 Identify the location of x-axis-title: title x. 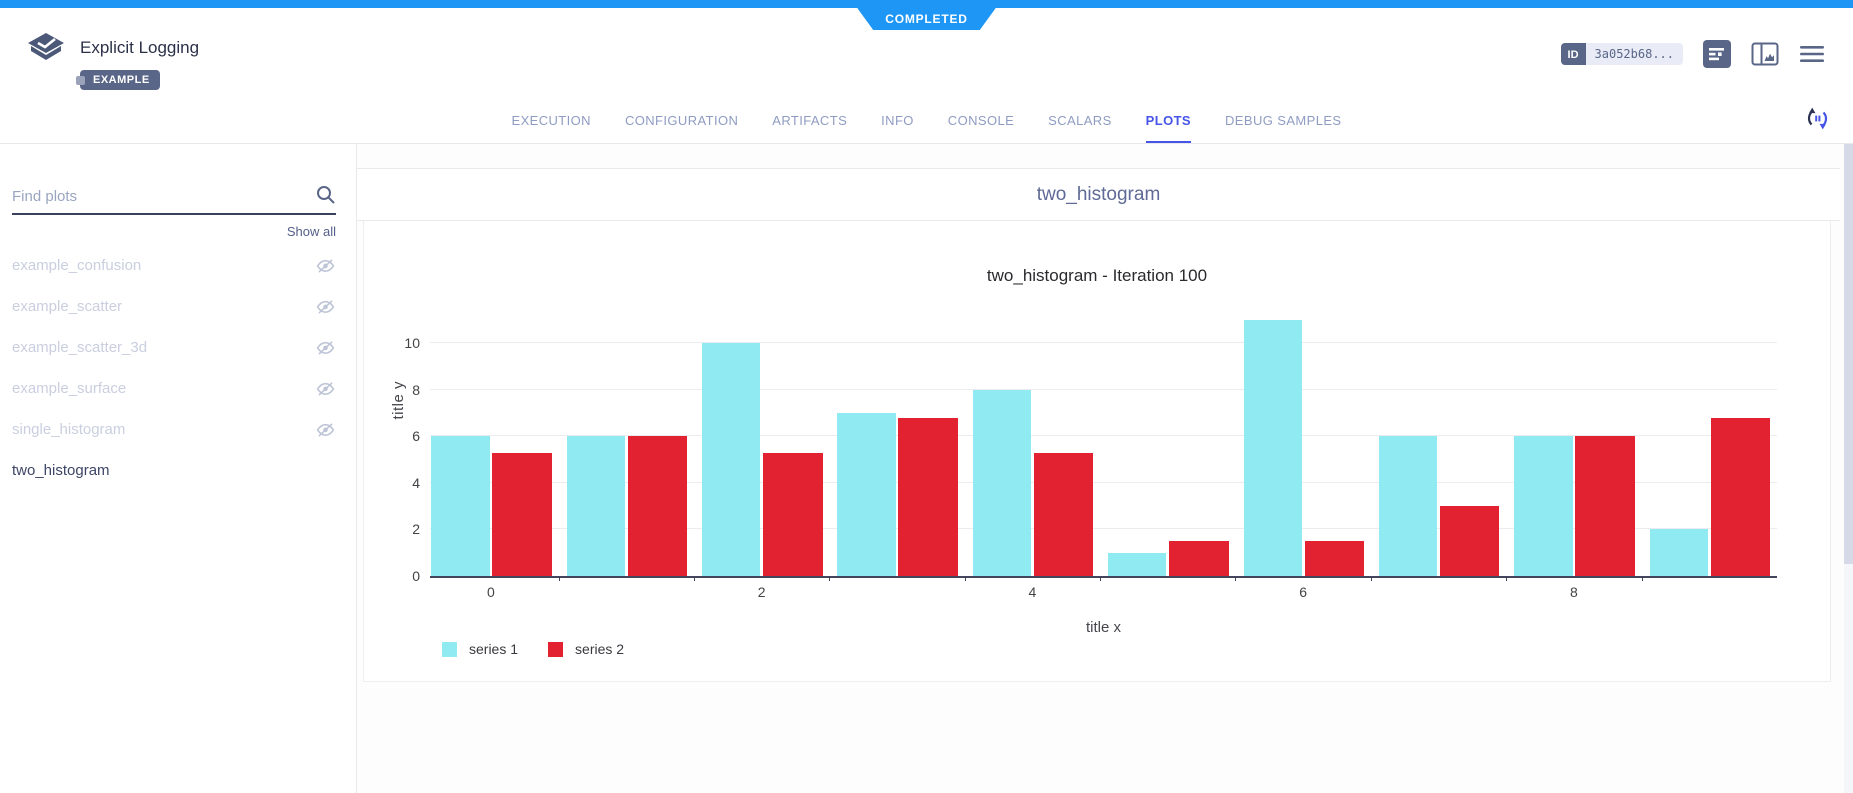
(1103, 627).